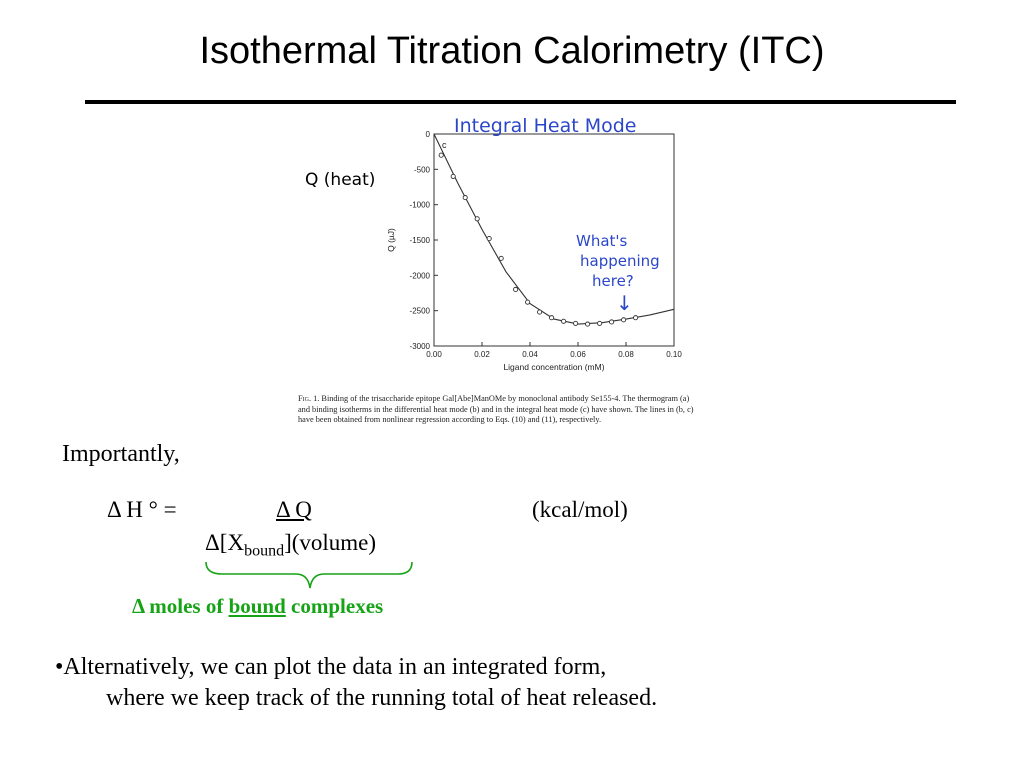 This screenshot has height=768, width=1024. Describe the element at coordinates (545, 126) in the screenshot. I see `handwritten-title: Integral Heat Mode` at that location.